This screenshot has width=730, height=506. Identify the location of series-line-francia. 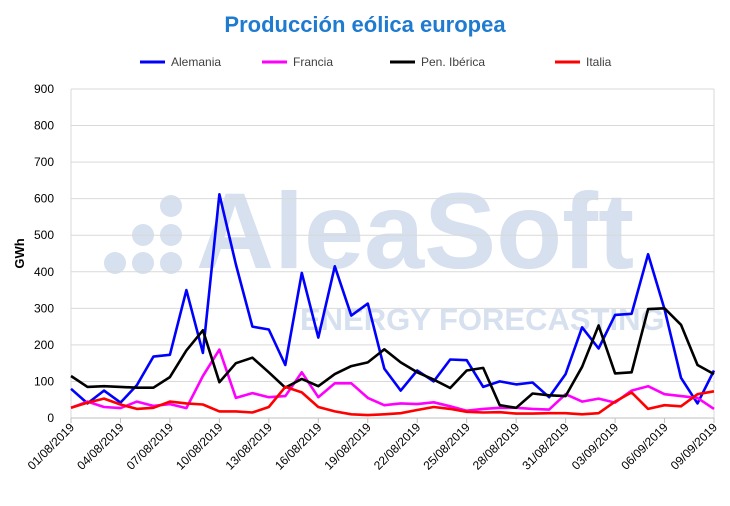
(392, 380).